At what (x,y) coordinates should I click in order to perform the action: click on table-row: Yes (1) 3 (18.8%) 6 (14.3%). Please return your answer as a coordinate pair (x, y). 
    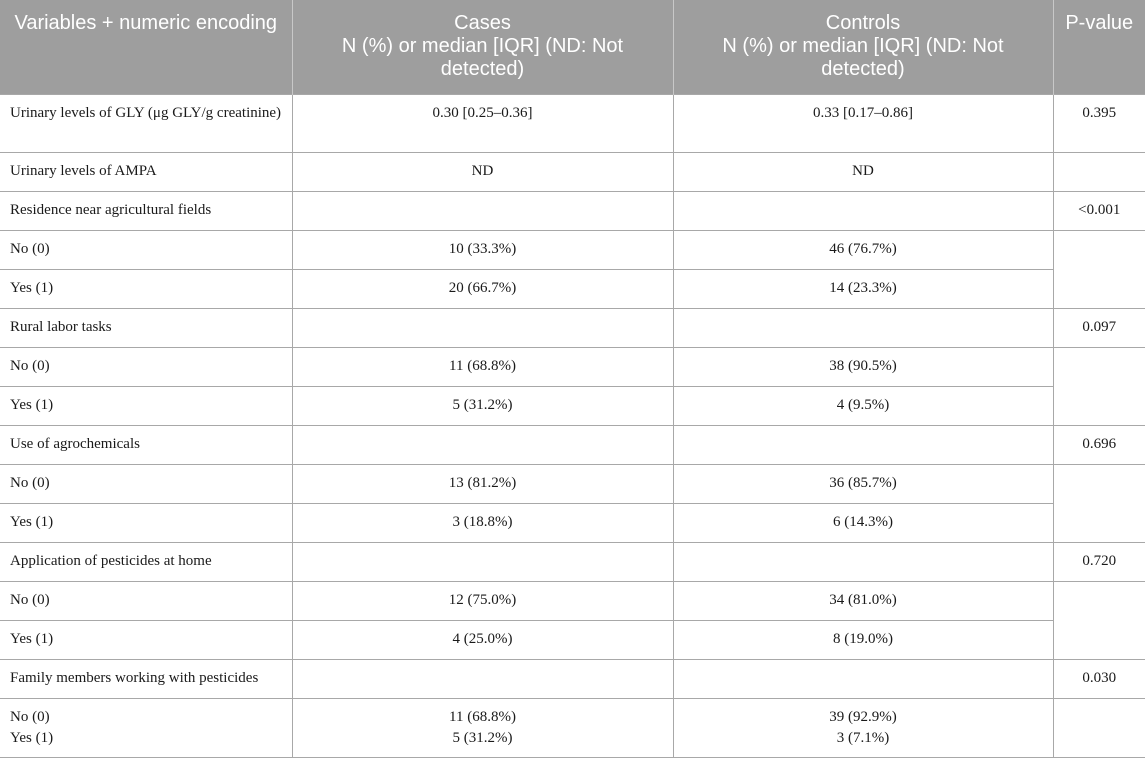
    Looking at the image, I should click on (572, 522).